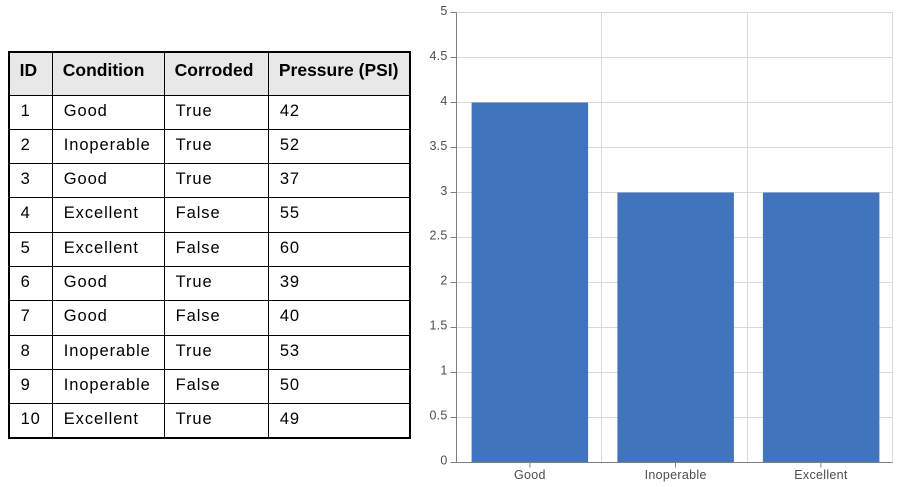 The height and width of the screenshot is (487, 904). Describe the element at coordinates (443, 191) in the screenshot. I see `svg-text: 3` at that location.